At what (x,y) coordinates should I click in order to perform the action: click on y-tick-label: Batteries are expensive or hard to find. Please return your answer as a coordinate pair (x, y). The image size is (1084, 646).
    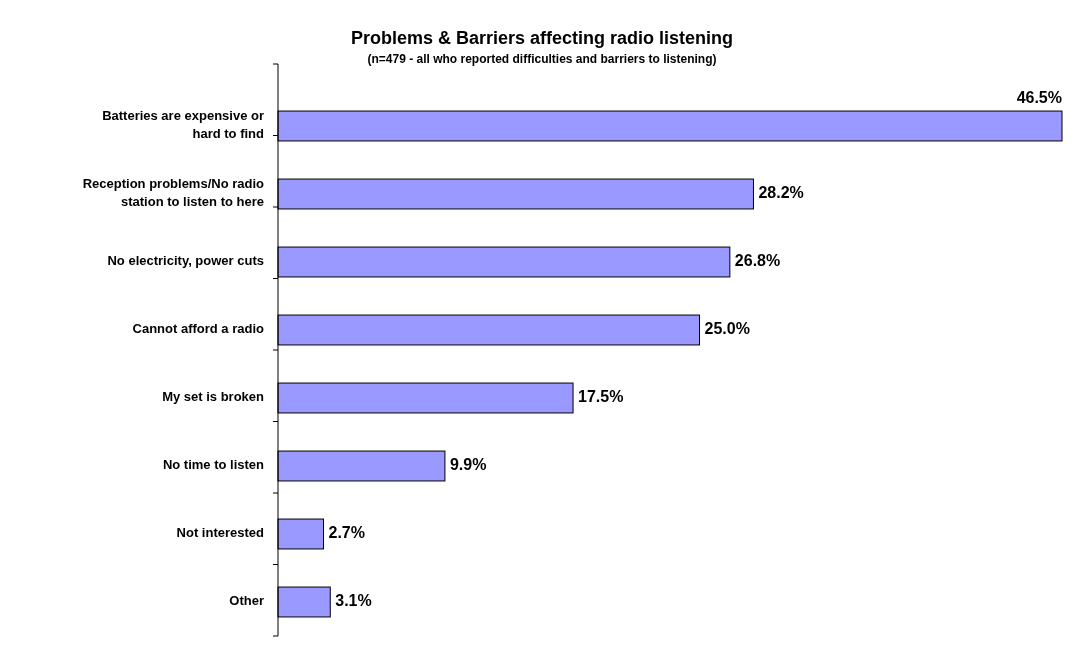
    Looking at the image, I should click on (183, 125).